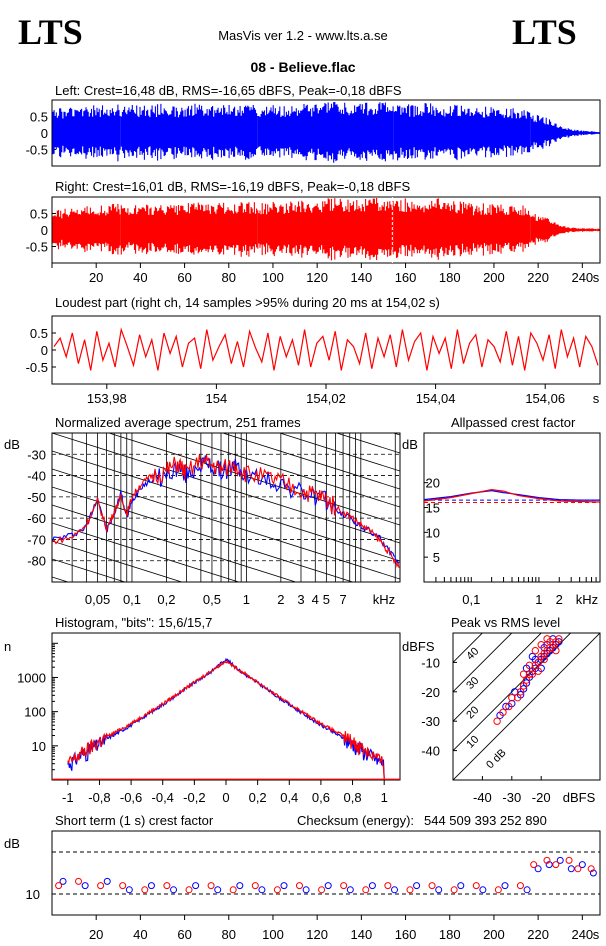 The image size is (606, 946). Describe the element at coordinates (496, 759) in the screenshot. I see `diagonal-label: 0 dB` at that location.